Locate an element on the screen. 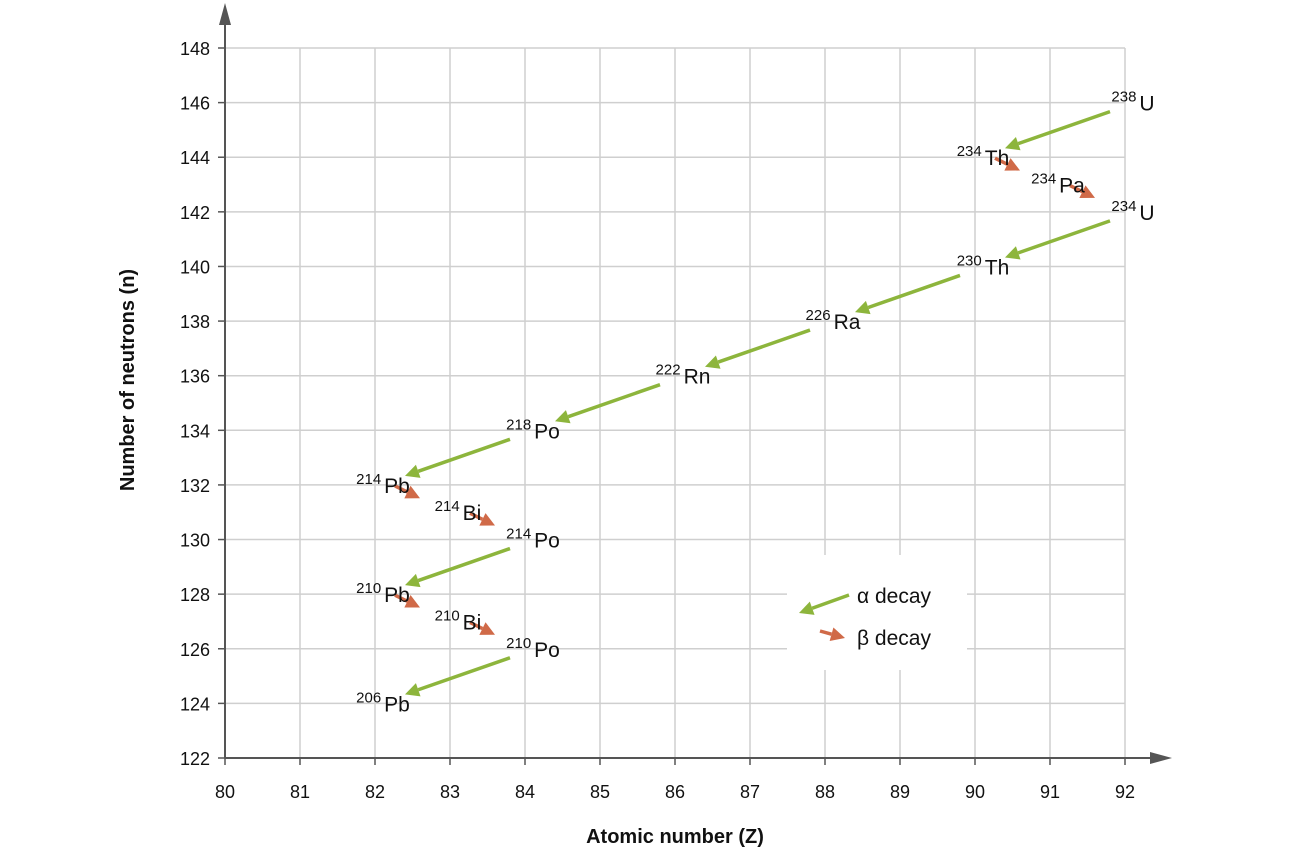 The height and width of the screenshot is (856, 1300). x-tick-label: 92 is located at coordinates (1125, 792).